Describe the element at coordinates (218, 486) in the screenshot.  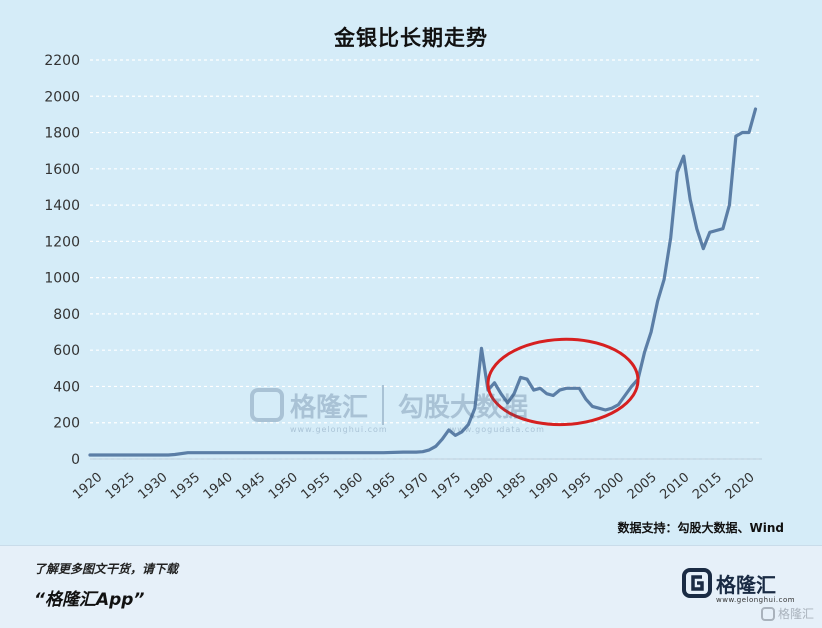
I see `x-tick-label: 1940` at that location.